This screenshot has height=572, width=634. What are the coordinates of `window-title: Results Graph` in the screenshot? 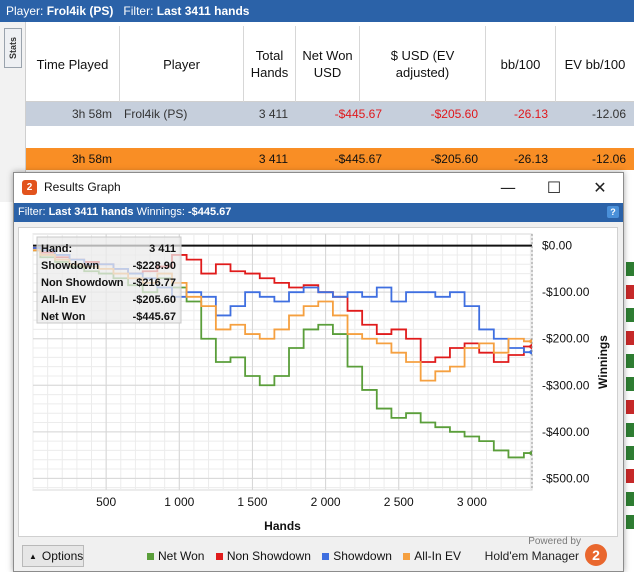 It's located at (82, 187).